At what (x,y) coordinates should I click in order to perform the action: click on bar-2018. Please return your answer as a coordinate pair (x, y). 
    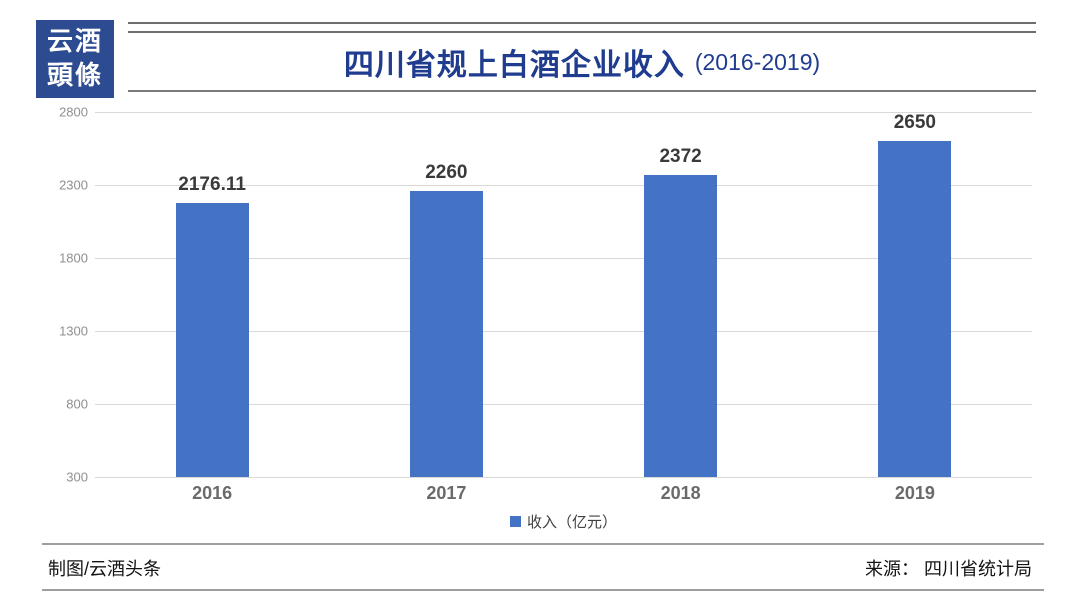
    Looking at the image, I should click on (681, 325).